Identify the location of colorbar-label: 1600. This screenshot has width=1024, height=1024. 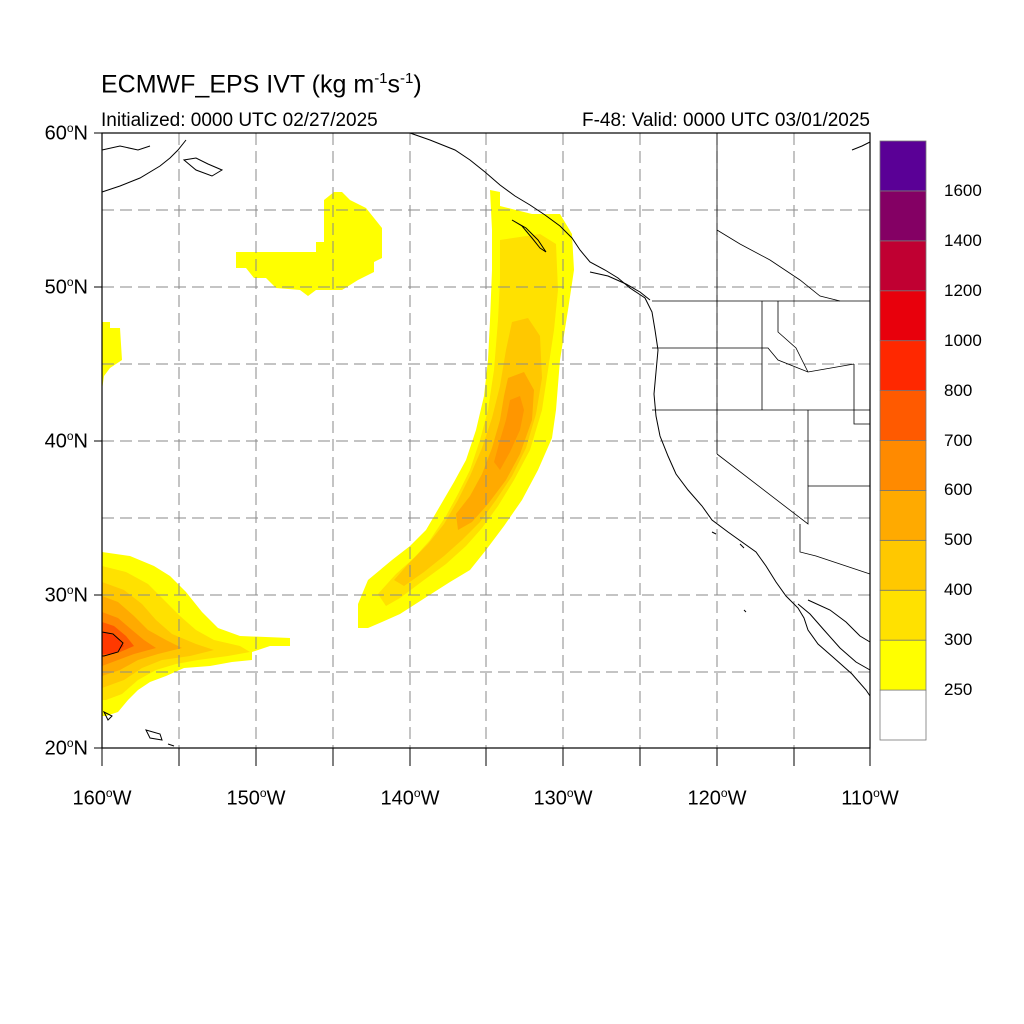
(963, 190).